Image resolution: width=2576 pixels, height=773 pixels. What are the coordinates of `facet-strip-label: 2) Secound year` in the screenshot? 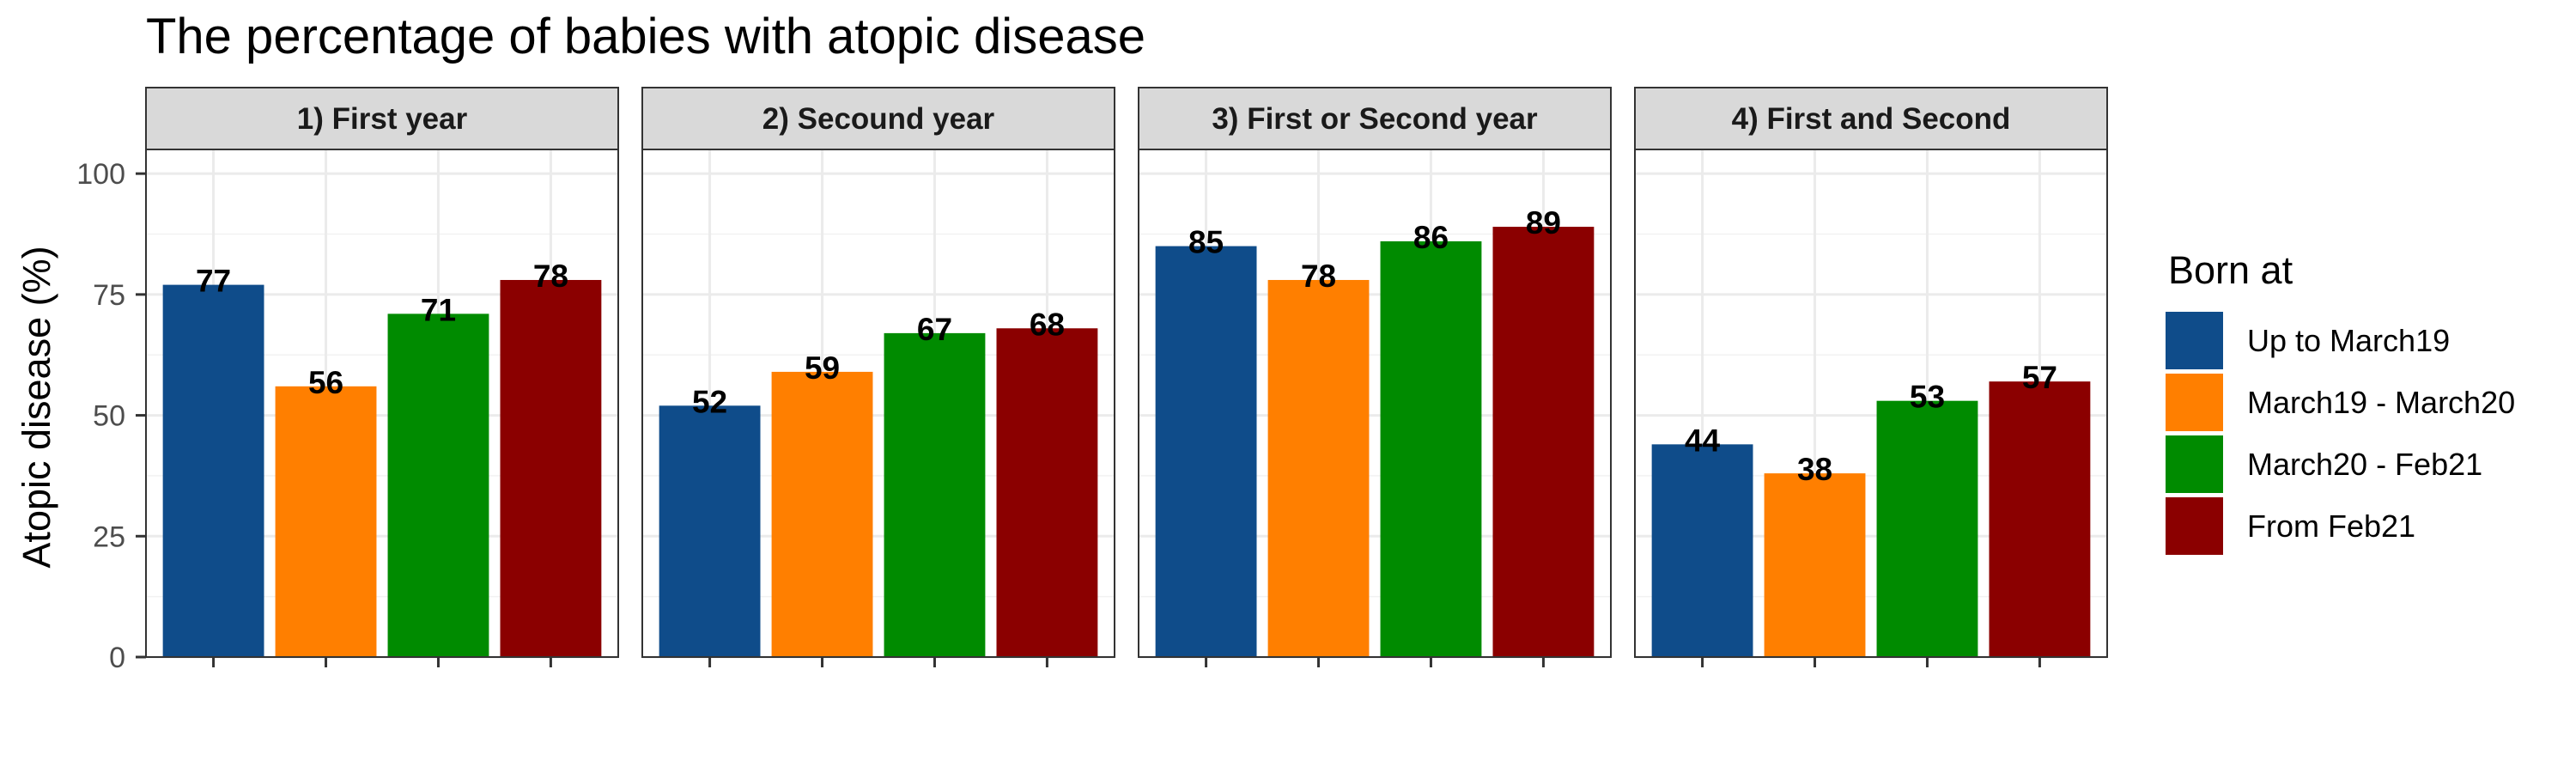 It's located at (878, 119).